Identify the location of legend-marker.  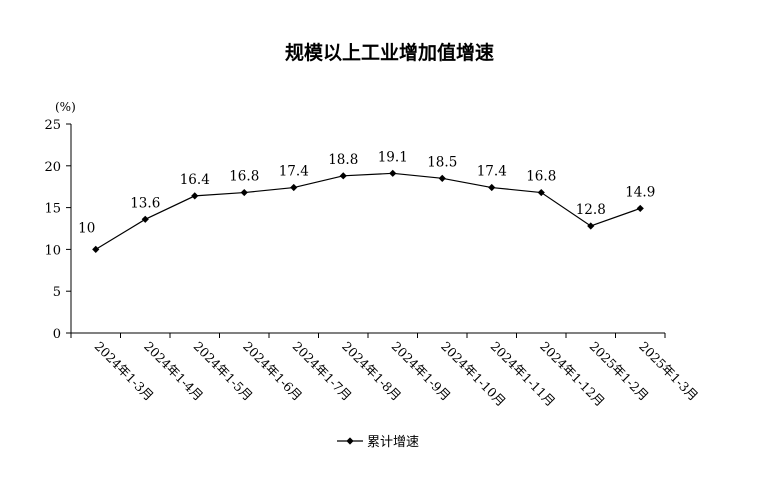
(350, 441).